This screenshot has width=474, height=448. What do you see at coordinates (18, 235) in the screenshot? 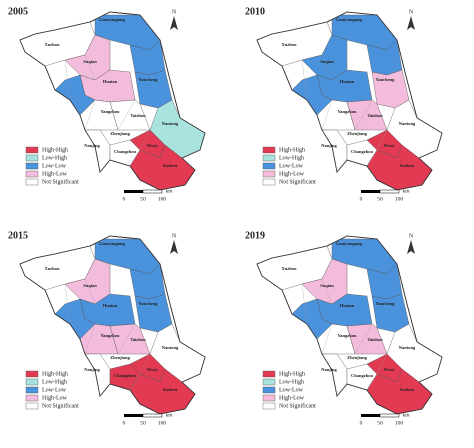
I see `panel-title: 2015` at bounding box center [18, 235].